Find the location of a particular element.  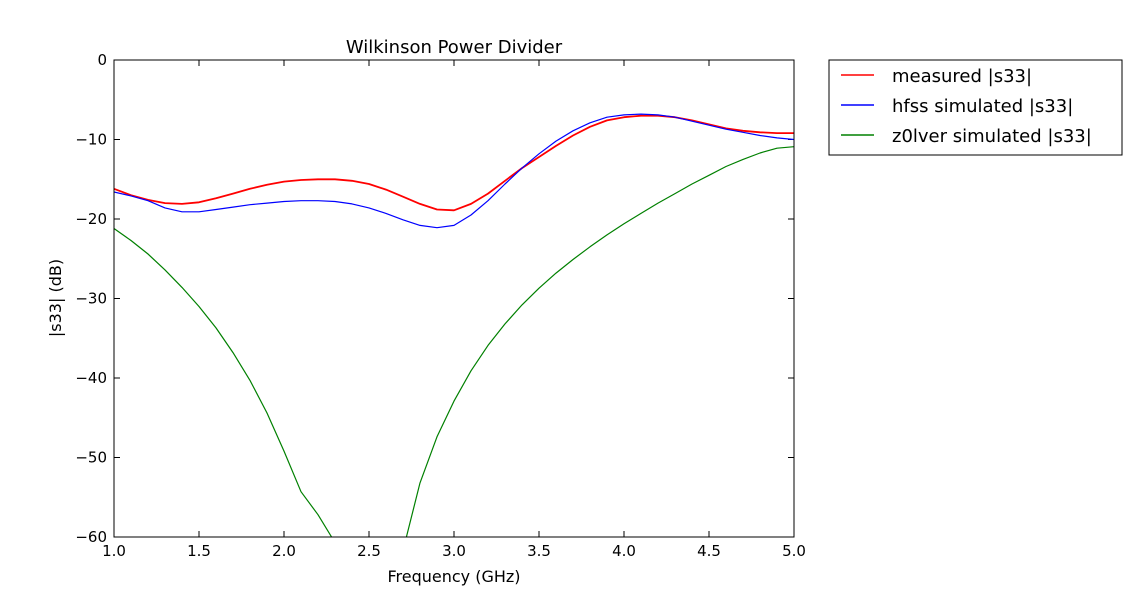

x-tick-label: 4.5 is located at coordinates (709, 551).